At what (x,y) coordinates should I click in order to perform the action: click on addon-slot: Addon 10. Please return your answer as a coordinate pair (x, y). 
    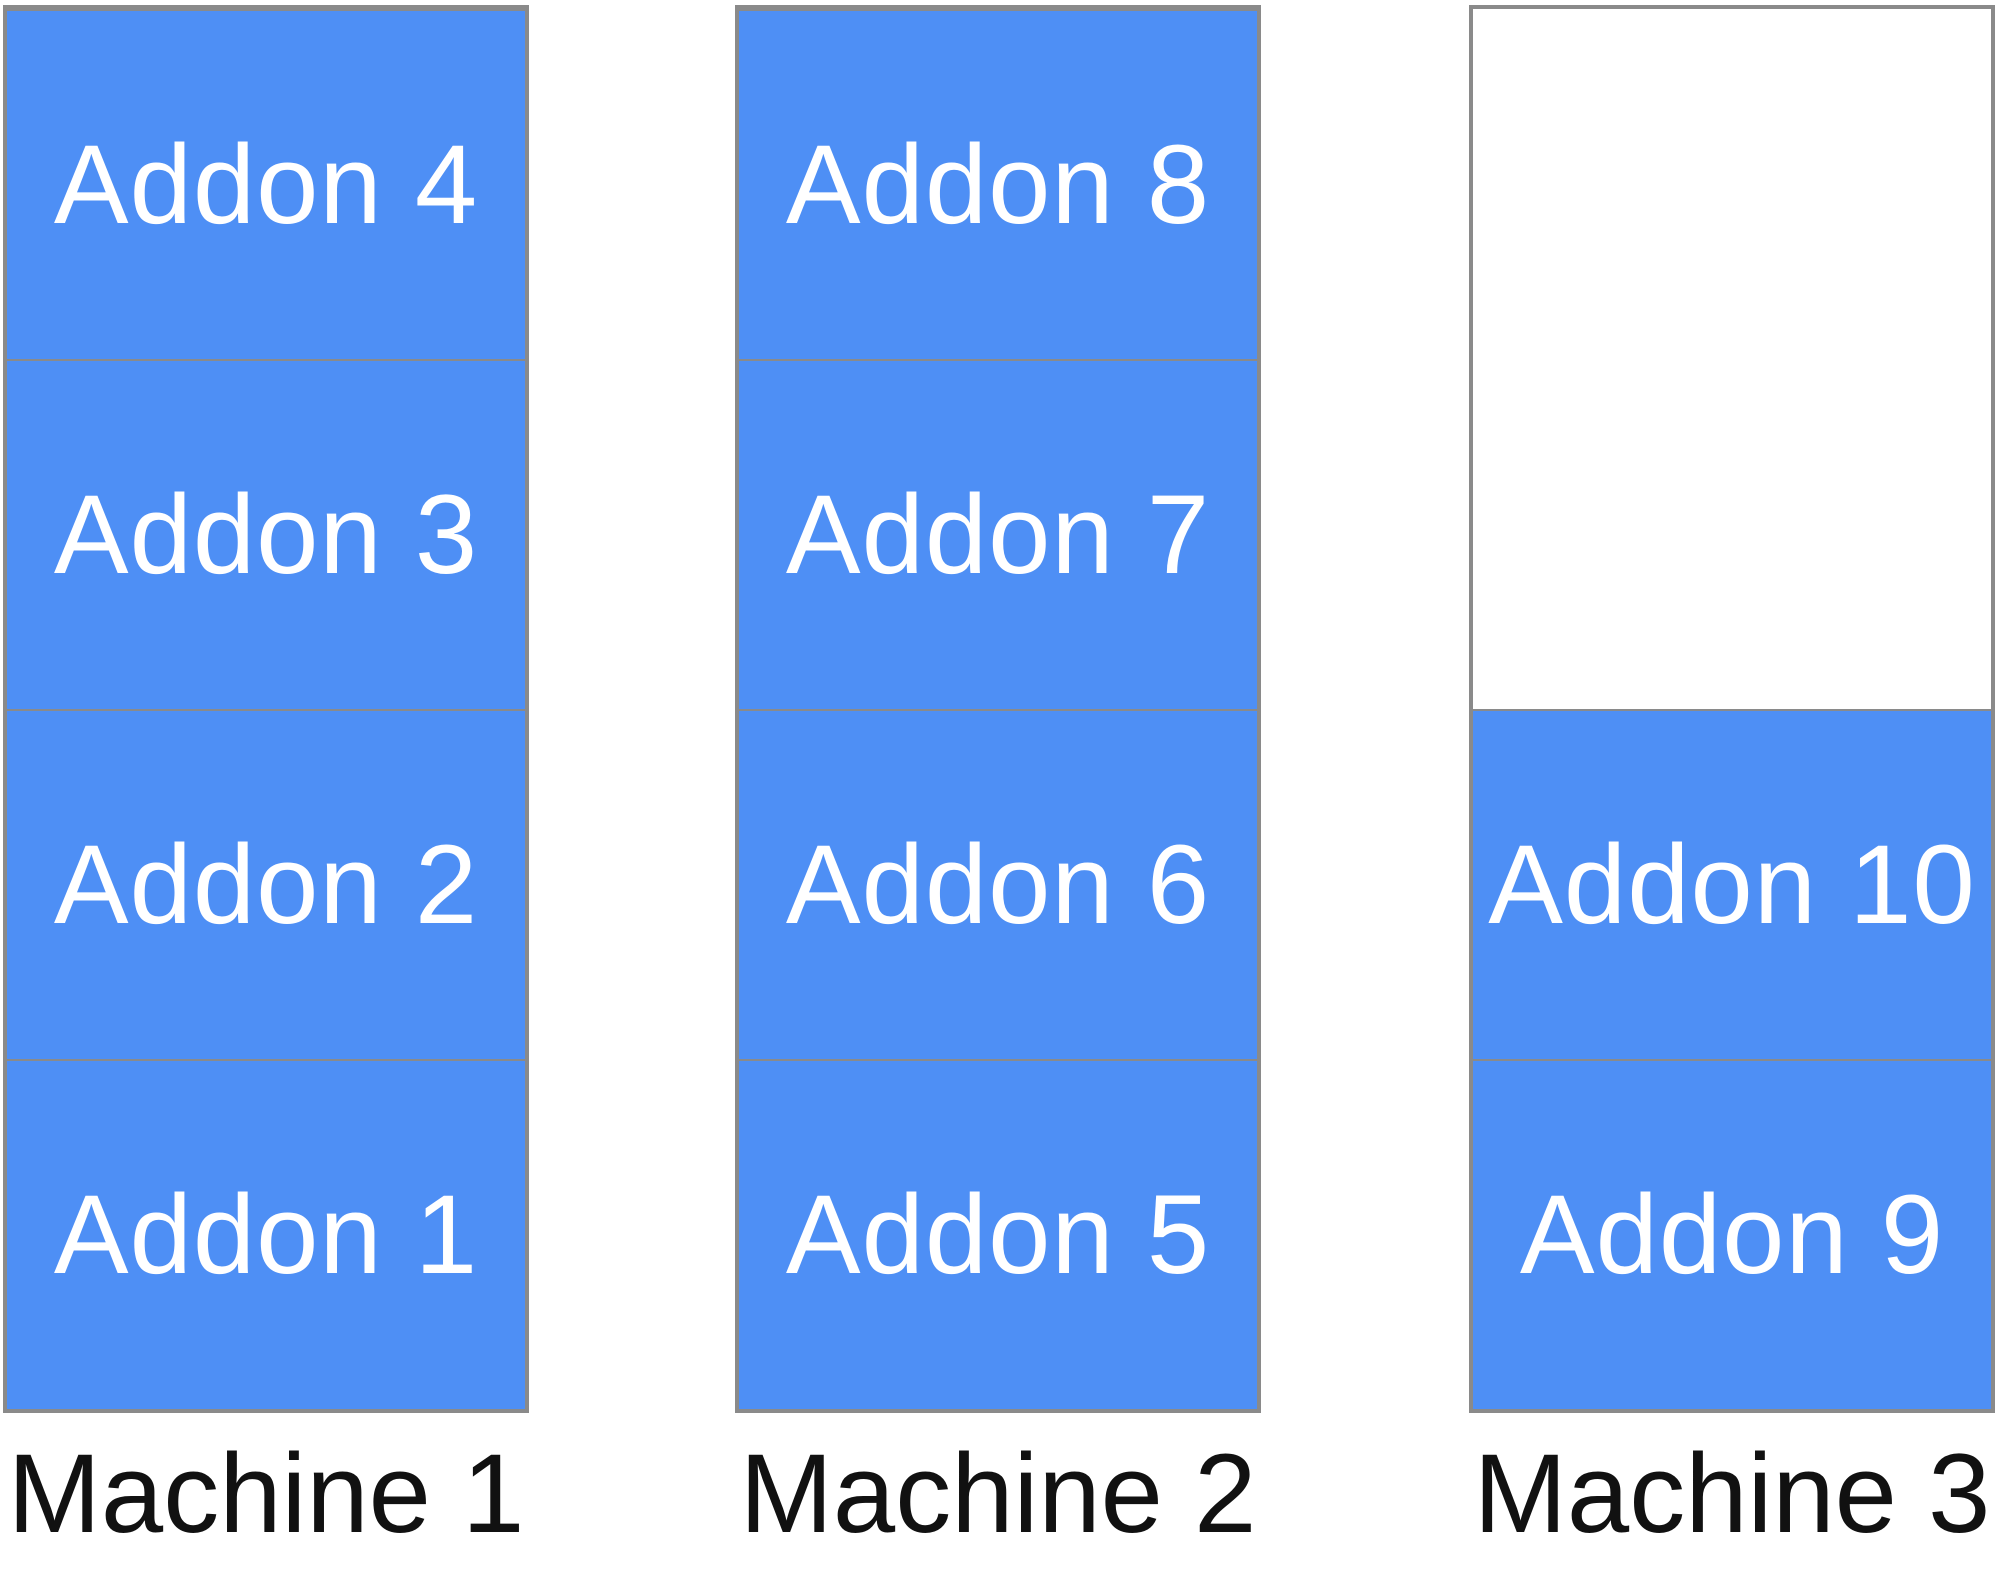
    Looking at the image, I should click on (1732, 884).